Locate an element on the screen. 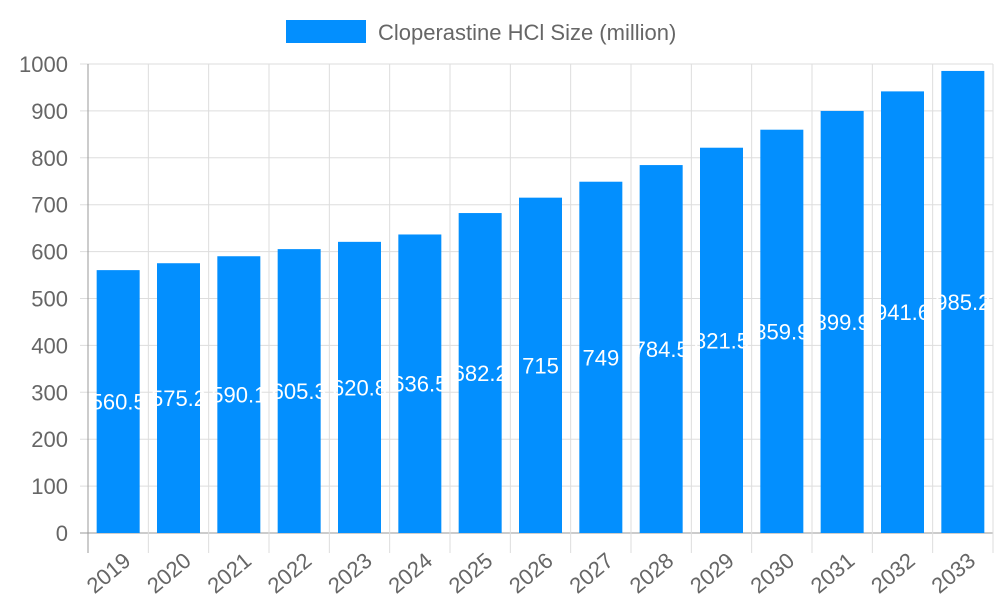 This screenshot has height=600, width=1000. data-label: 749 is located at coordinates (600, 357).